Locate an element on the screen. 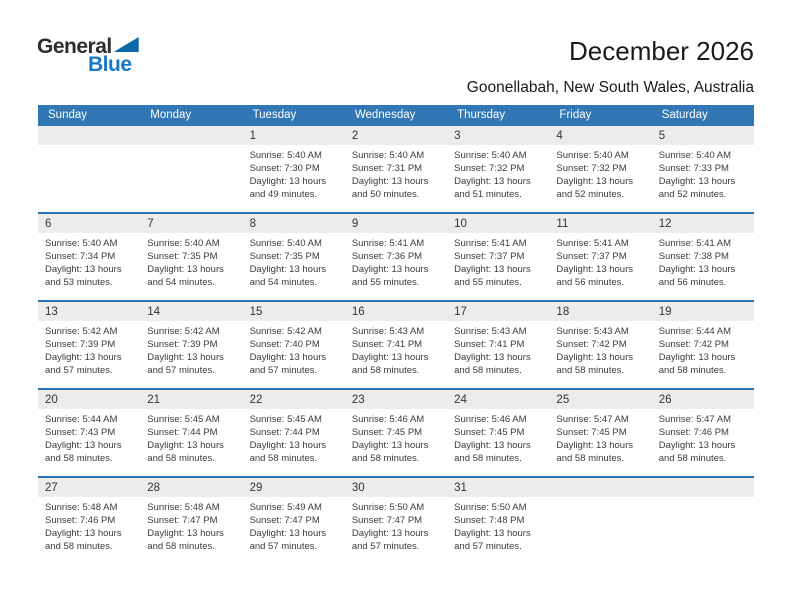  sunset-line: Sunset: 7:39 PM is located at coordinates (182, 344).